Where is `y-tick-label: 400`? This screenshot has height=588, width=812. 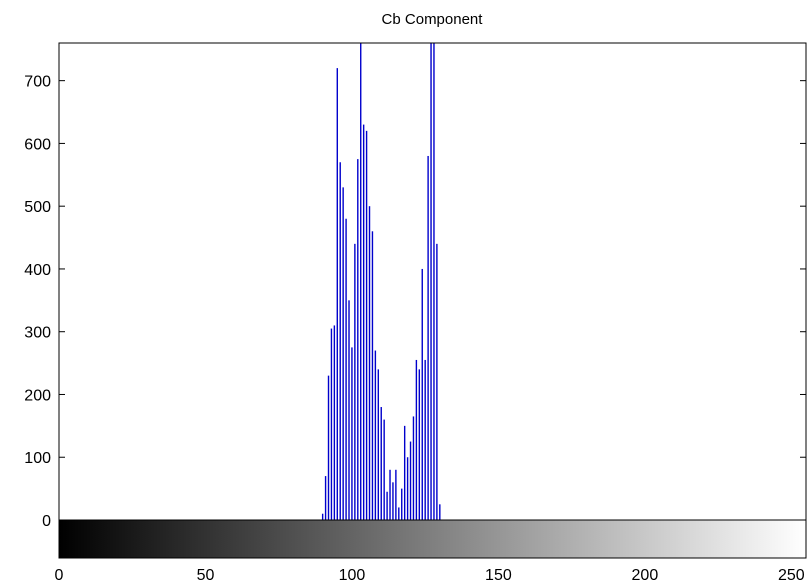
y-tick-label: 400 is located at coordinates (37, 270).